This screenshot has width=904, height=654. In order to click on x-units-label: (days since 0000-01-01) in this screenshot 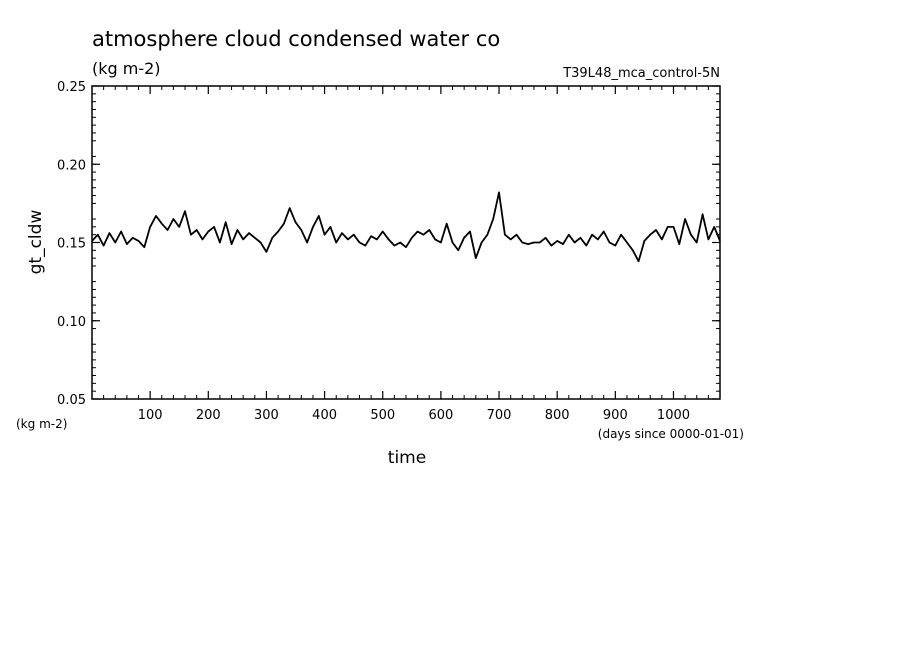, I will do `click(671, 434)`.